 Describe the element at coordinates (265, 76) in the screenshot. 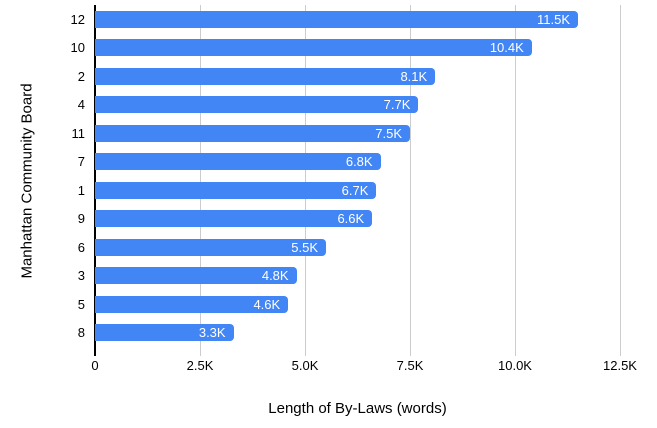

I see `bar: 8.1K` at that location.